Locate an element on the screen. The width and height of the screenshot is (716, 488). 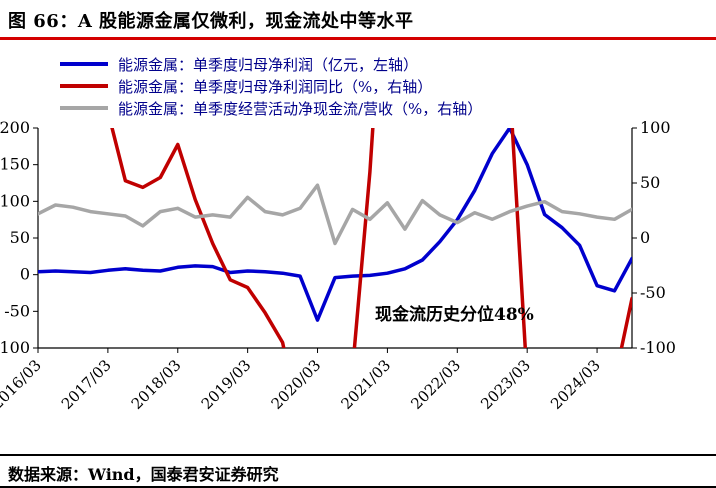
legend-item-net-profit: 能源金属：单季度归母净利润（亿元，左轴） is located at coordinates (271, 64).